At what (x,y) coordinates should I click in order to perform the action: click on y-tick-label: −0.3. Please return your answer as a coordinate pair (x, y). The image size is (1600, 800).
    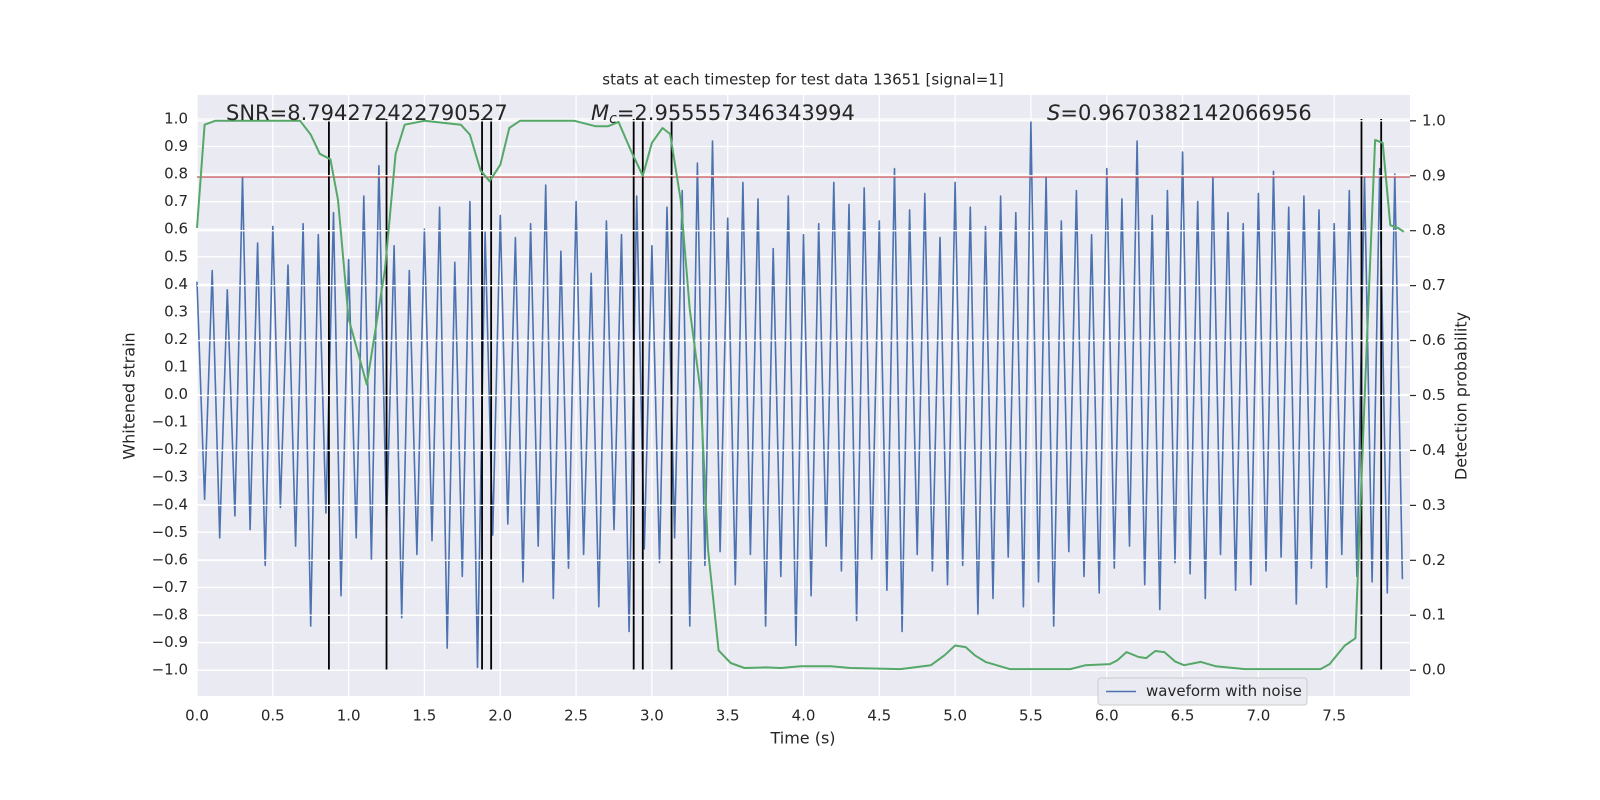
    Looking at the image, I should click on (170, 477).